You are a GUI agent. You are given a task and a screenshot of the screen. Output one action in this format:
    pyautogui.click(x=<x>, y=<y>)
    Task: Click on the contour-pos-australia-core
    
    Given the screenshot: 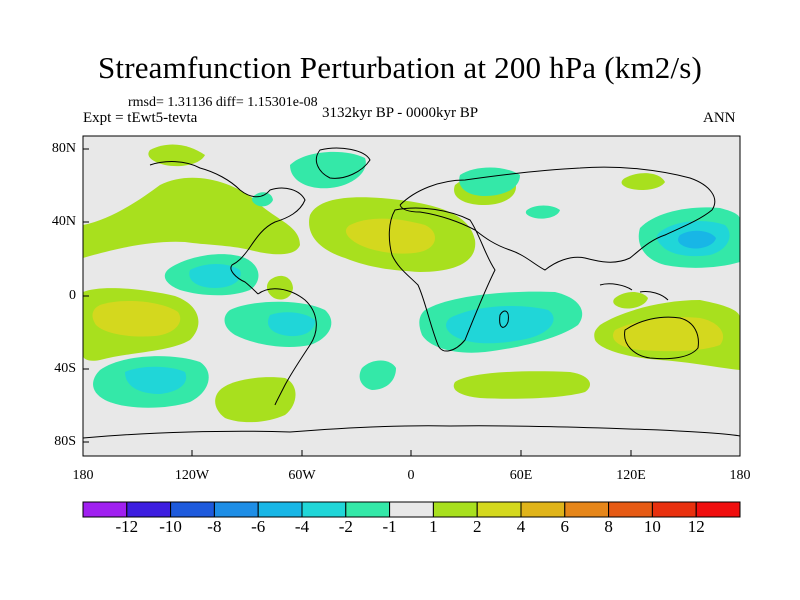 What is the action you would take?
    pyautogui.click(x=668, y=334)
    